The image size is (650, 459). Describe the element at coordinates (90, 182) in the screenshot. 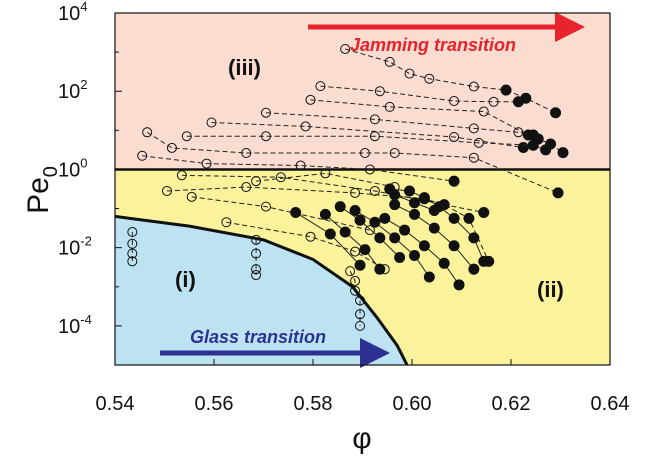

I see `y-axis: 10⁴ 10² 10⁰ 10⁻² 10⁻⁴` at that location.